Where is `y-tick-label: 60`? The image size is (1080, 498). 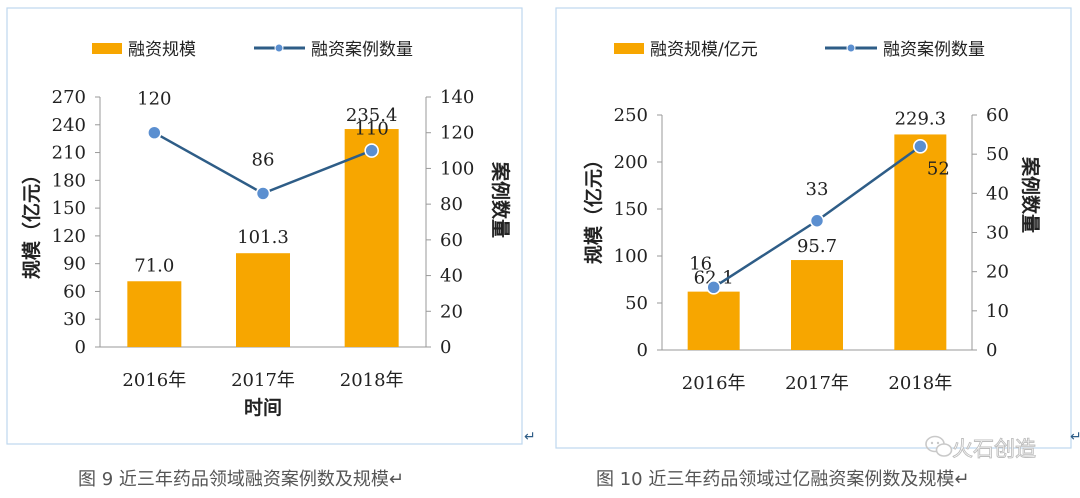 y-tick-label: 60 is located at coordinates (74, 291).